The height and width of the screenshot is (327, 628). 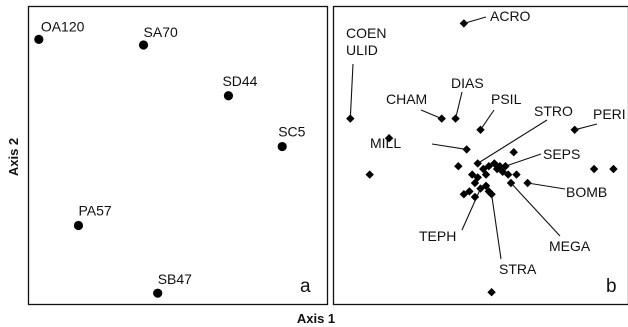 I want to click on panel-a-point-label: SD44, so click(x=239, y=81).